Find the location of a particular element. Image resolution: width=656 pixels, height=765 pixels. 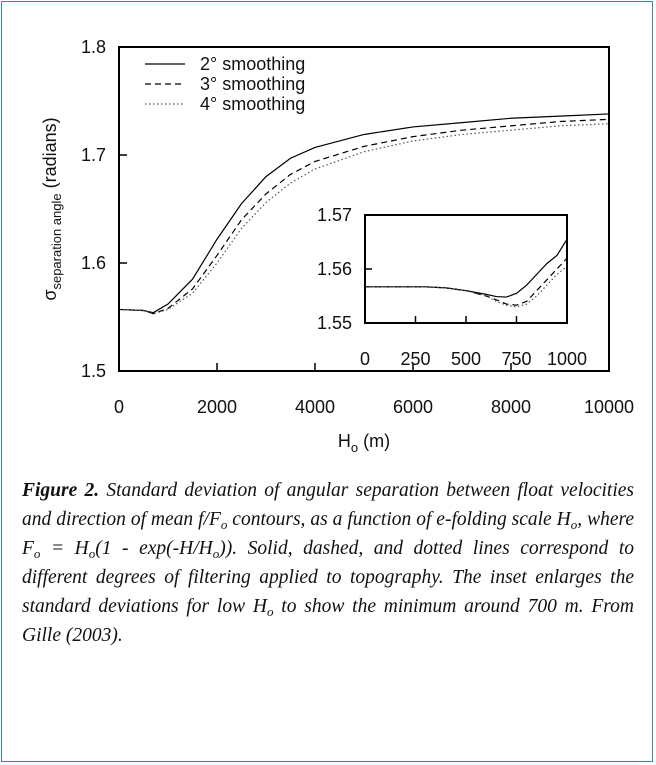

x-tick-label: 4000 is located at coordinates (315, 407).